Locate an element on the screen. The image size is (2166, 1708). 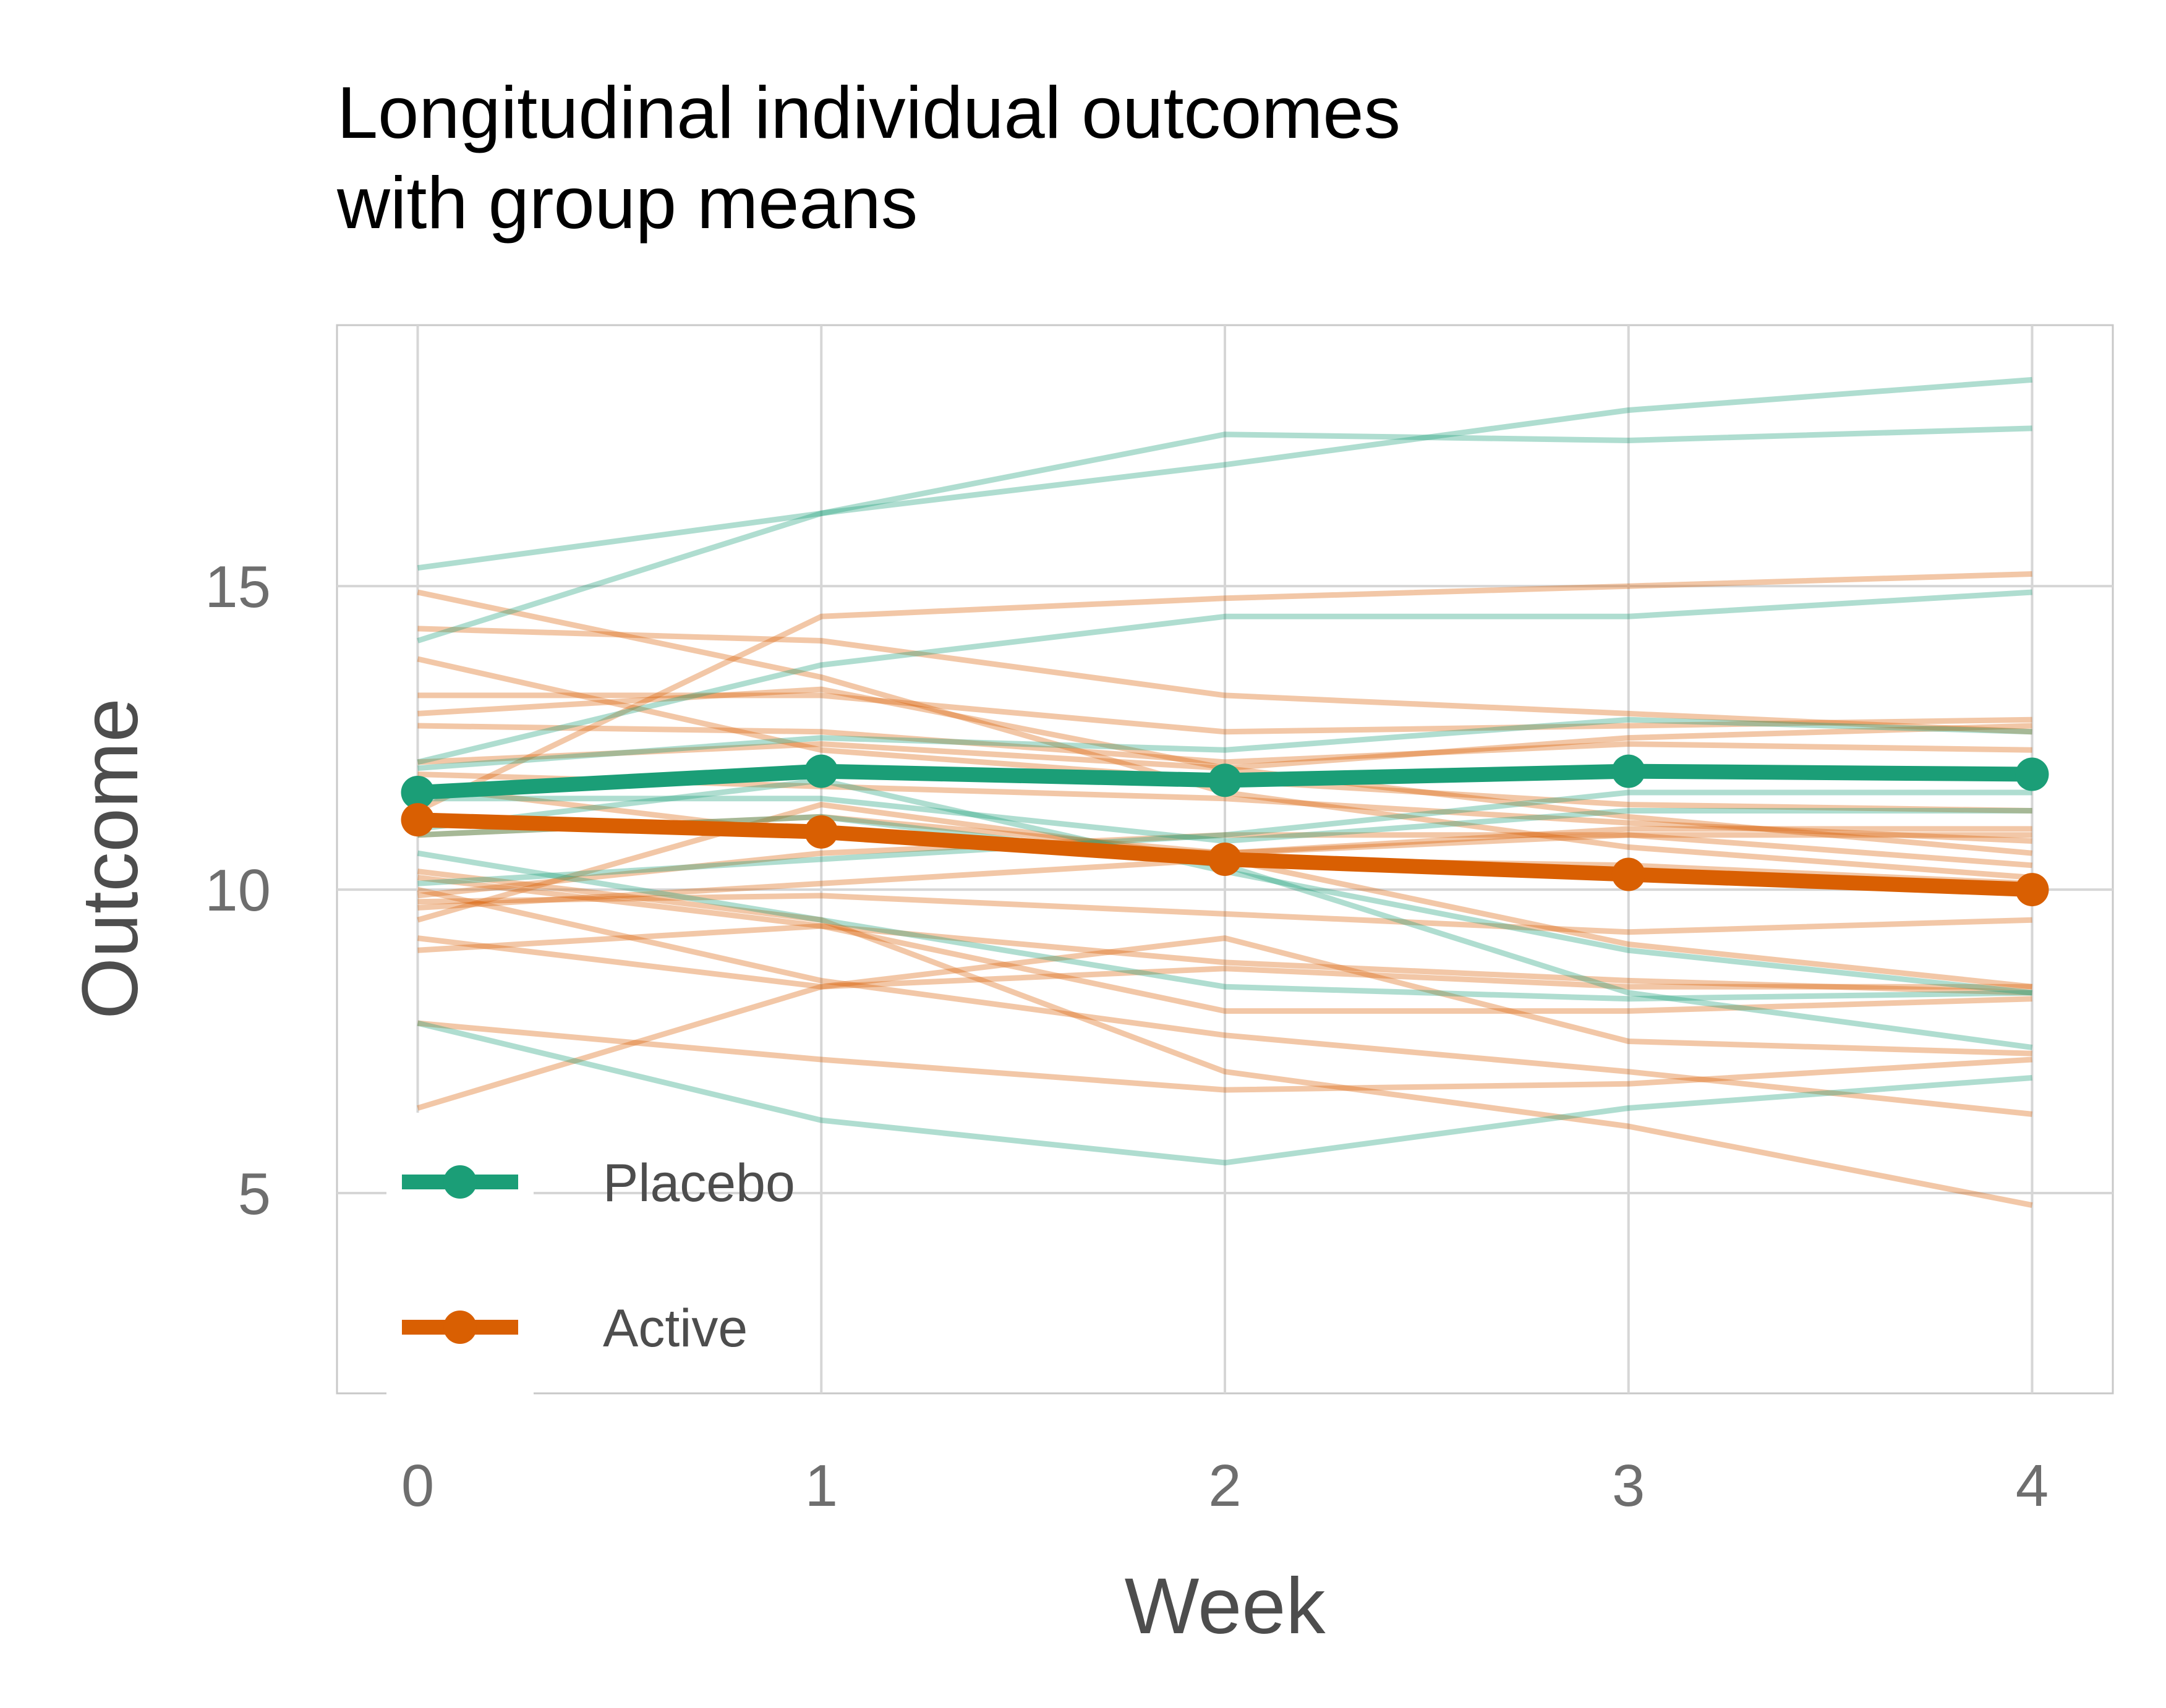
legend-placebo-marker is located at coordinates (460, 1182).